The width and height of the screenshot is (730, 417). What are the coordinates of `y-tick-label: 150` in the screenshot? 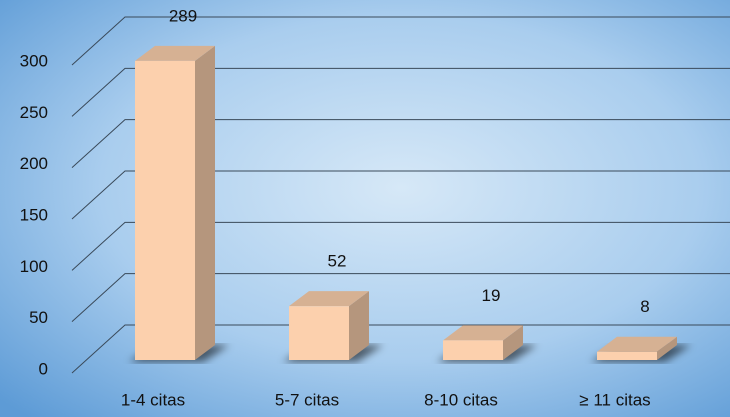 It's located at (34, 214).